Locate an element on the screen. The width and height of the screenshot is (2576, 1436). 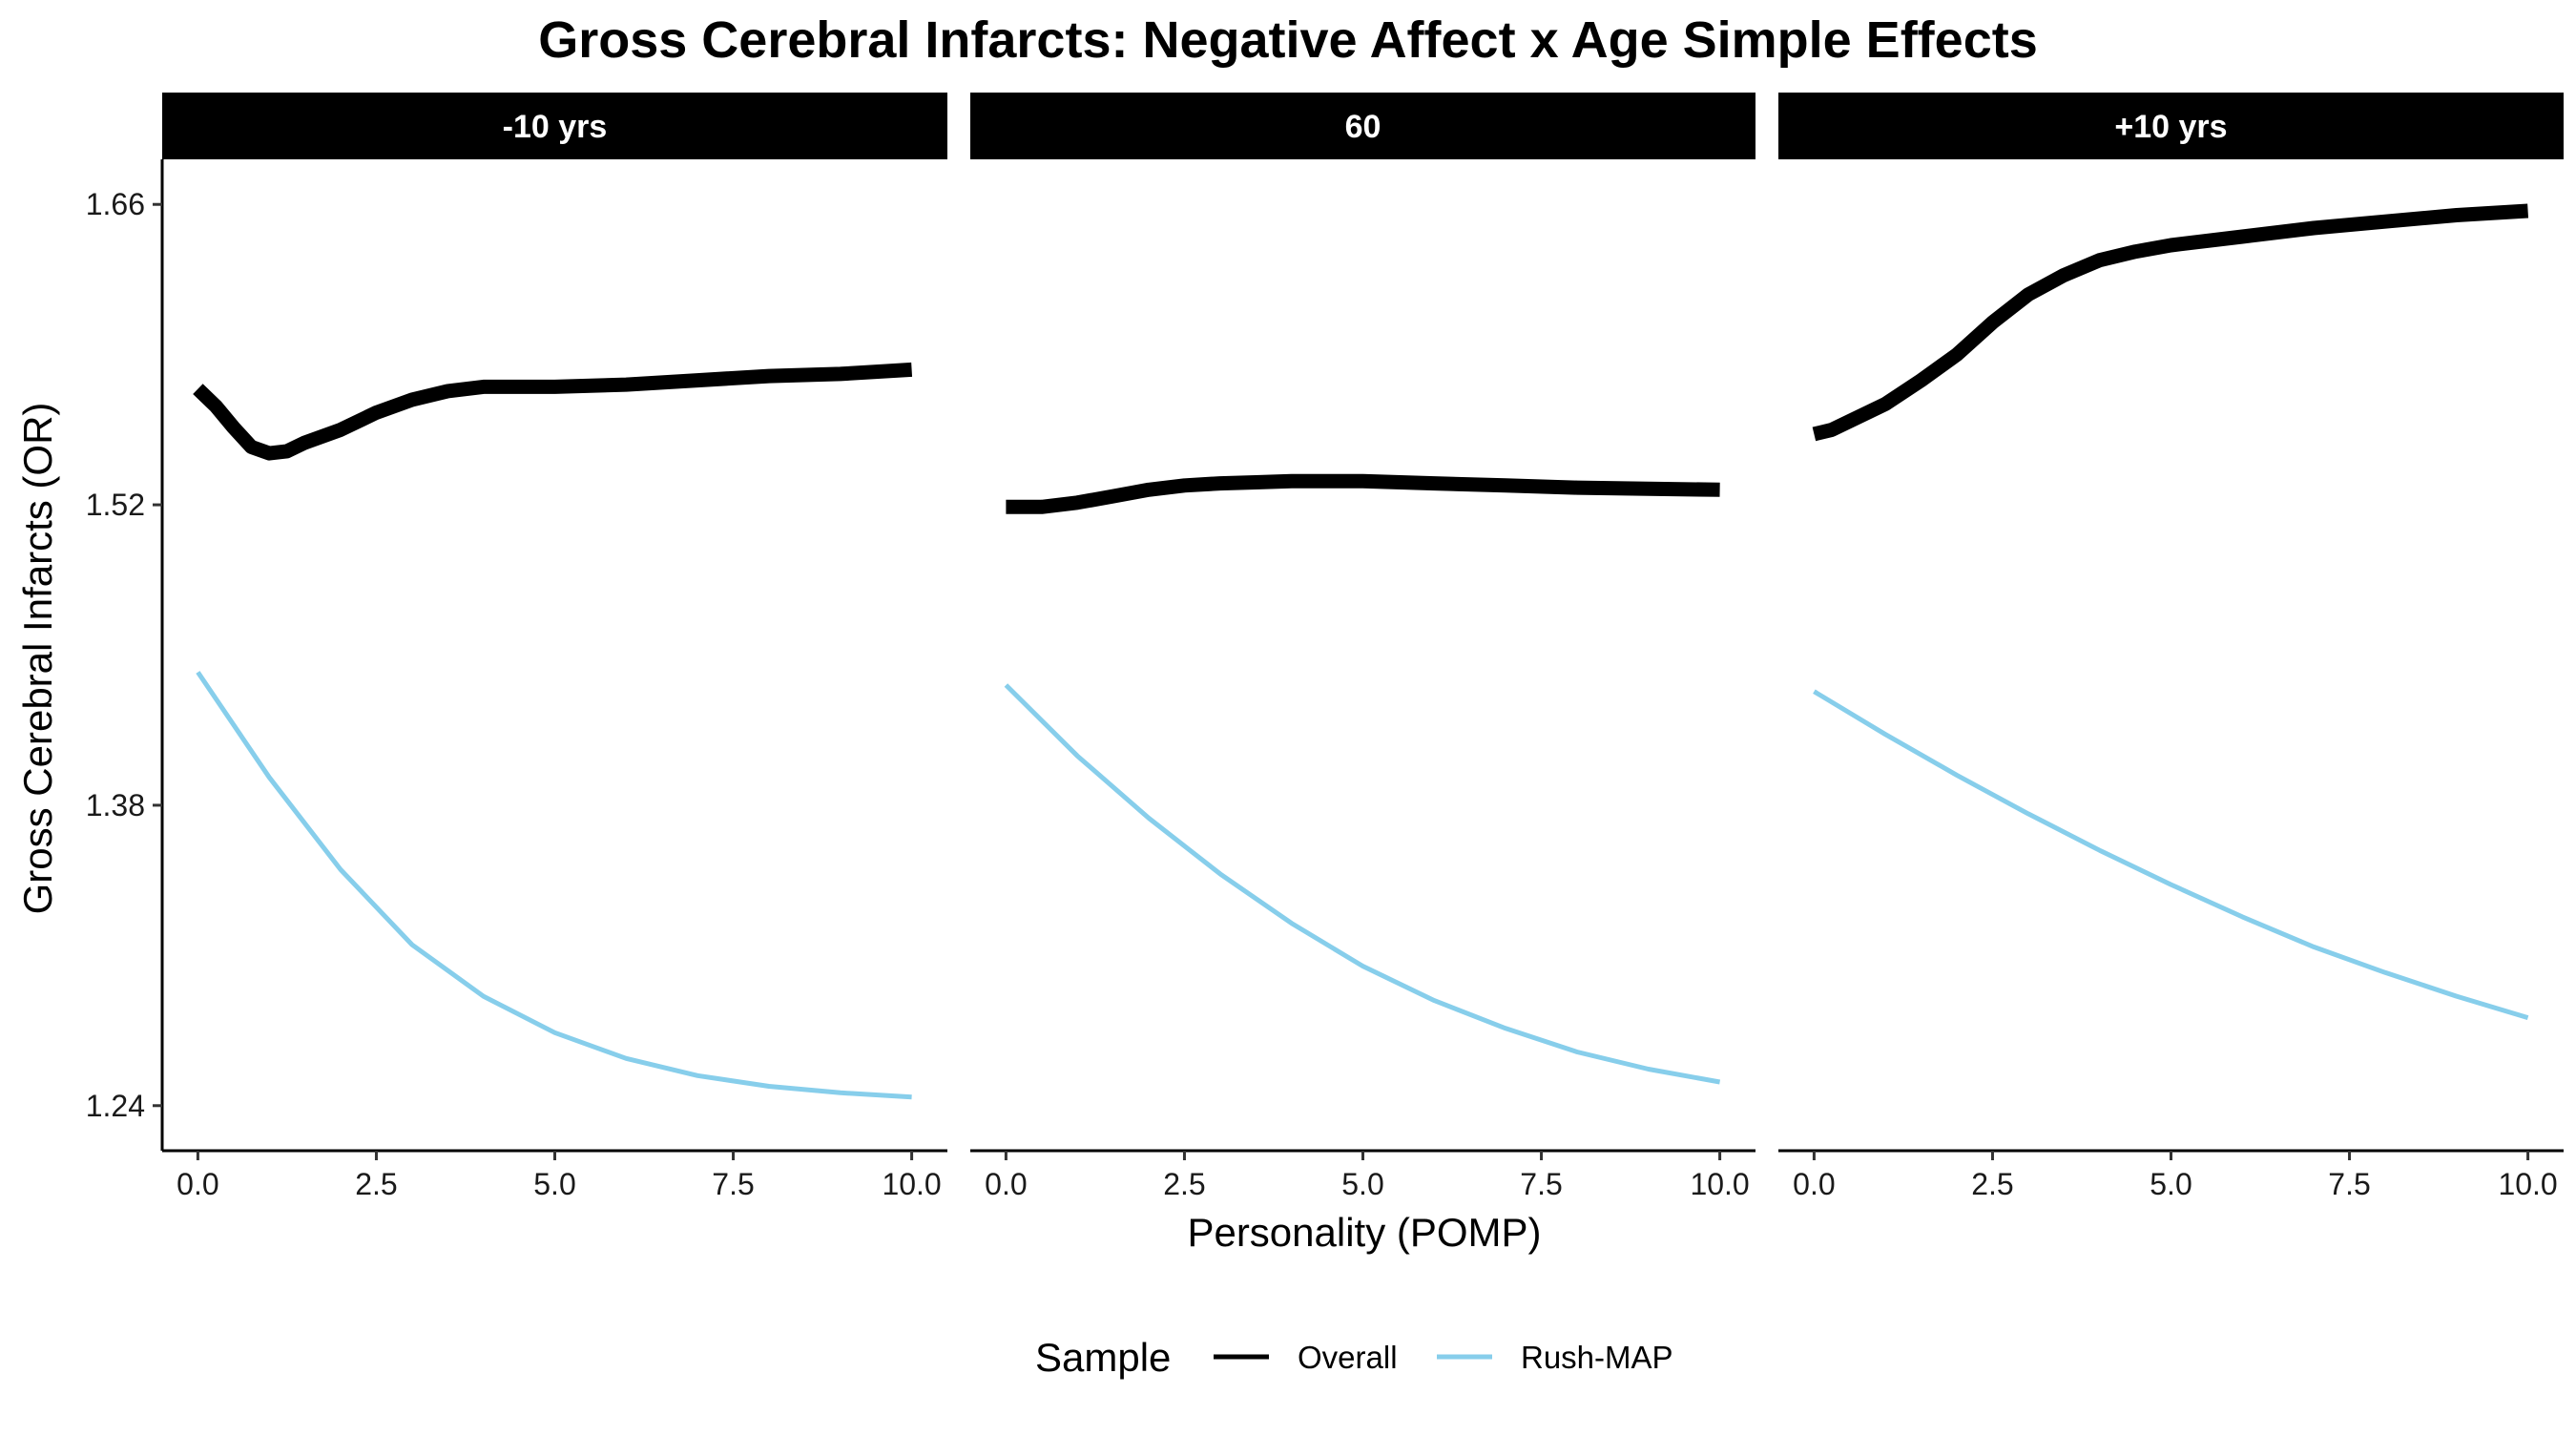
facet-strip-label: 60 is located at coordinates (1363, 127).